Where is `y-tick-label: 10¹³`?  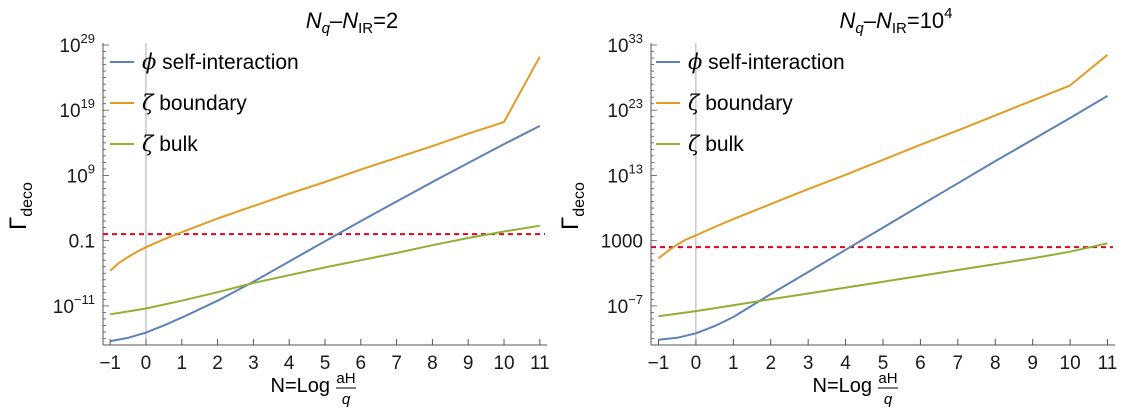
y-tick-label: 10¹³ is located at coordinates (625, 174).